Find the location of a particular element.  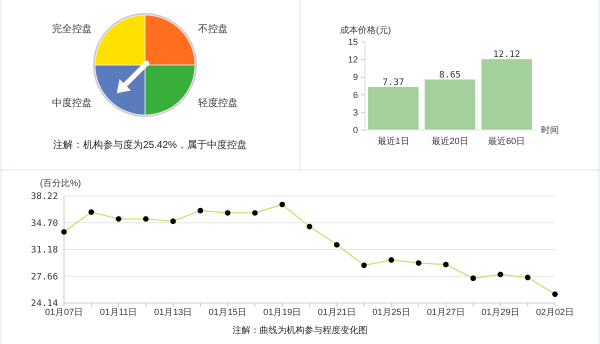

y-tick-label: 3 is located at coordinates (355, 112).